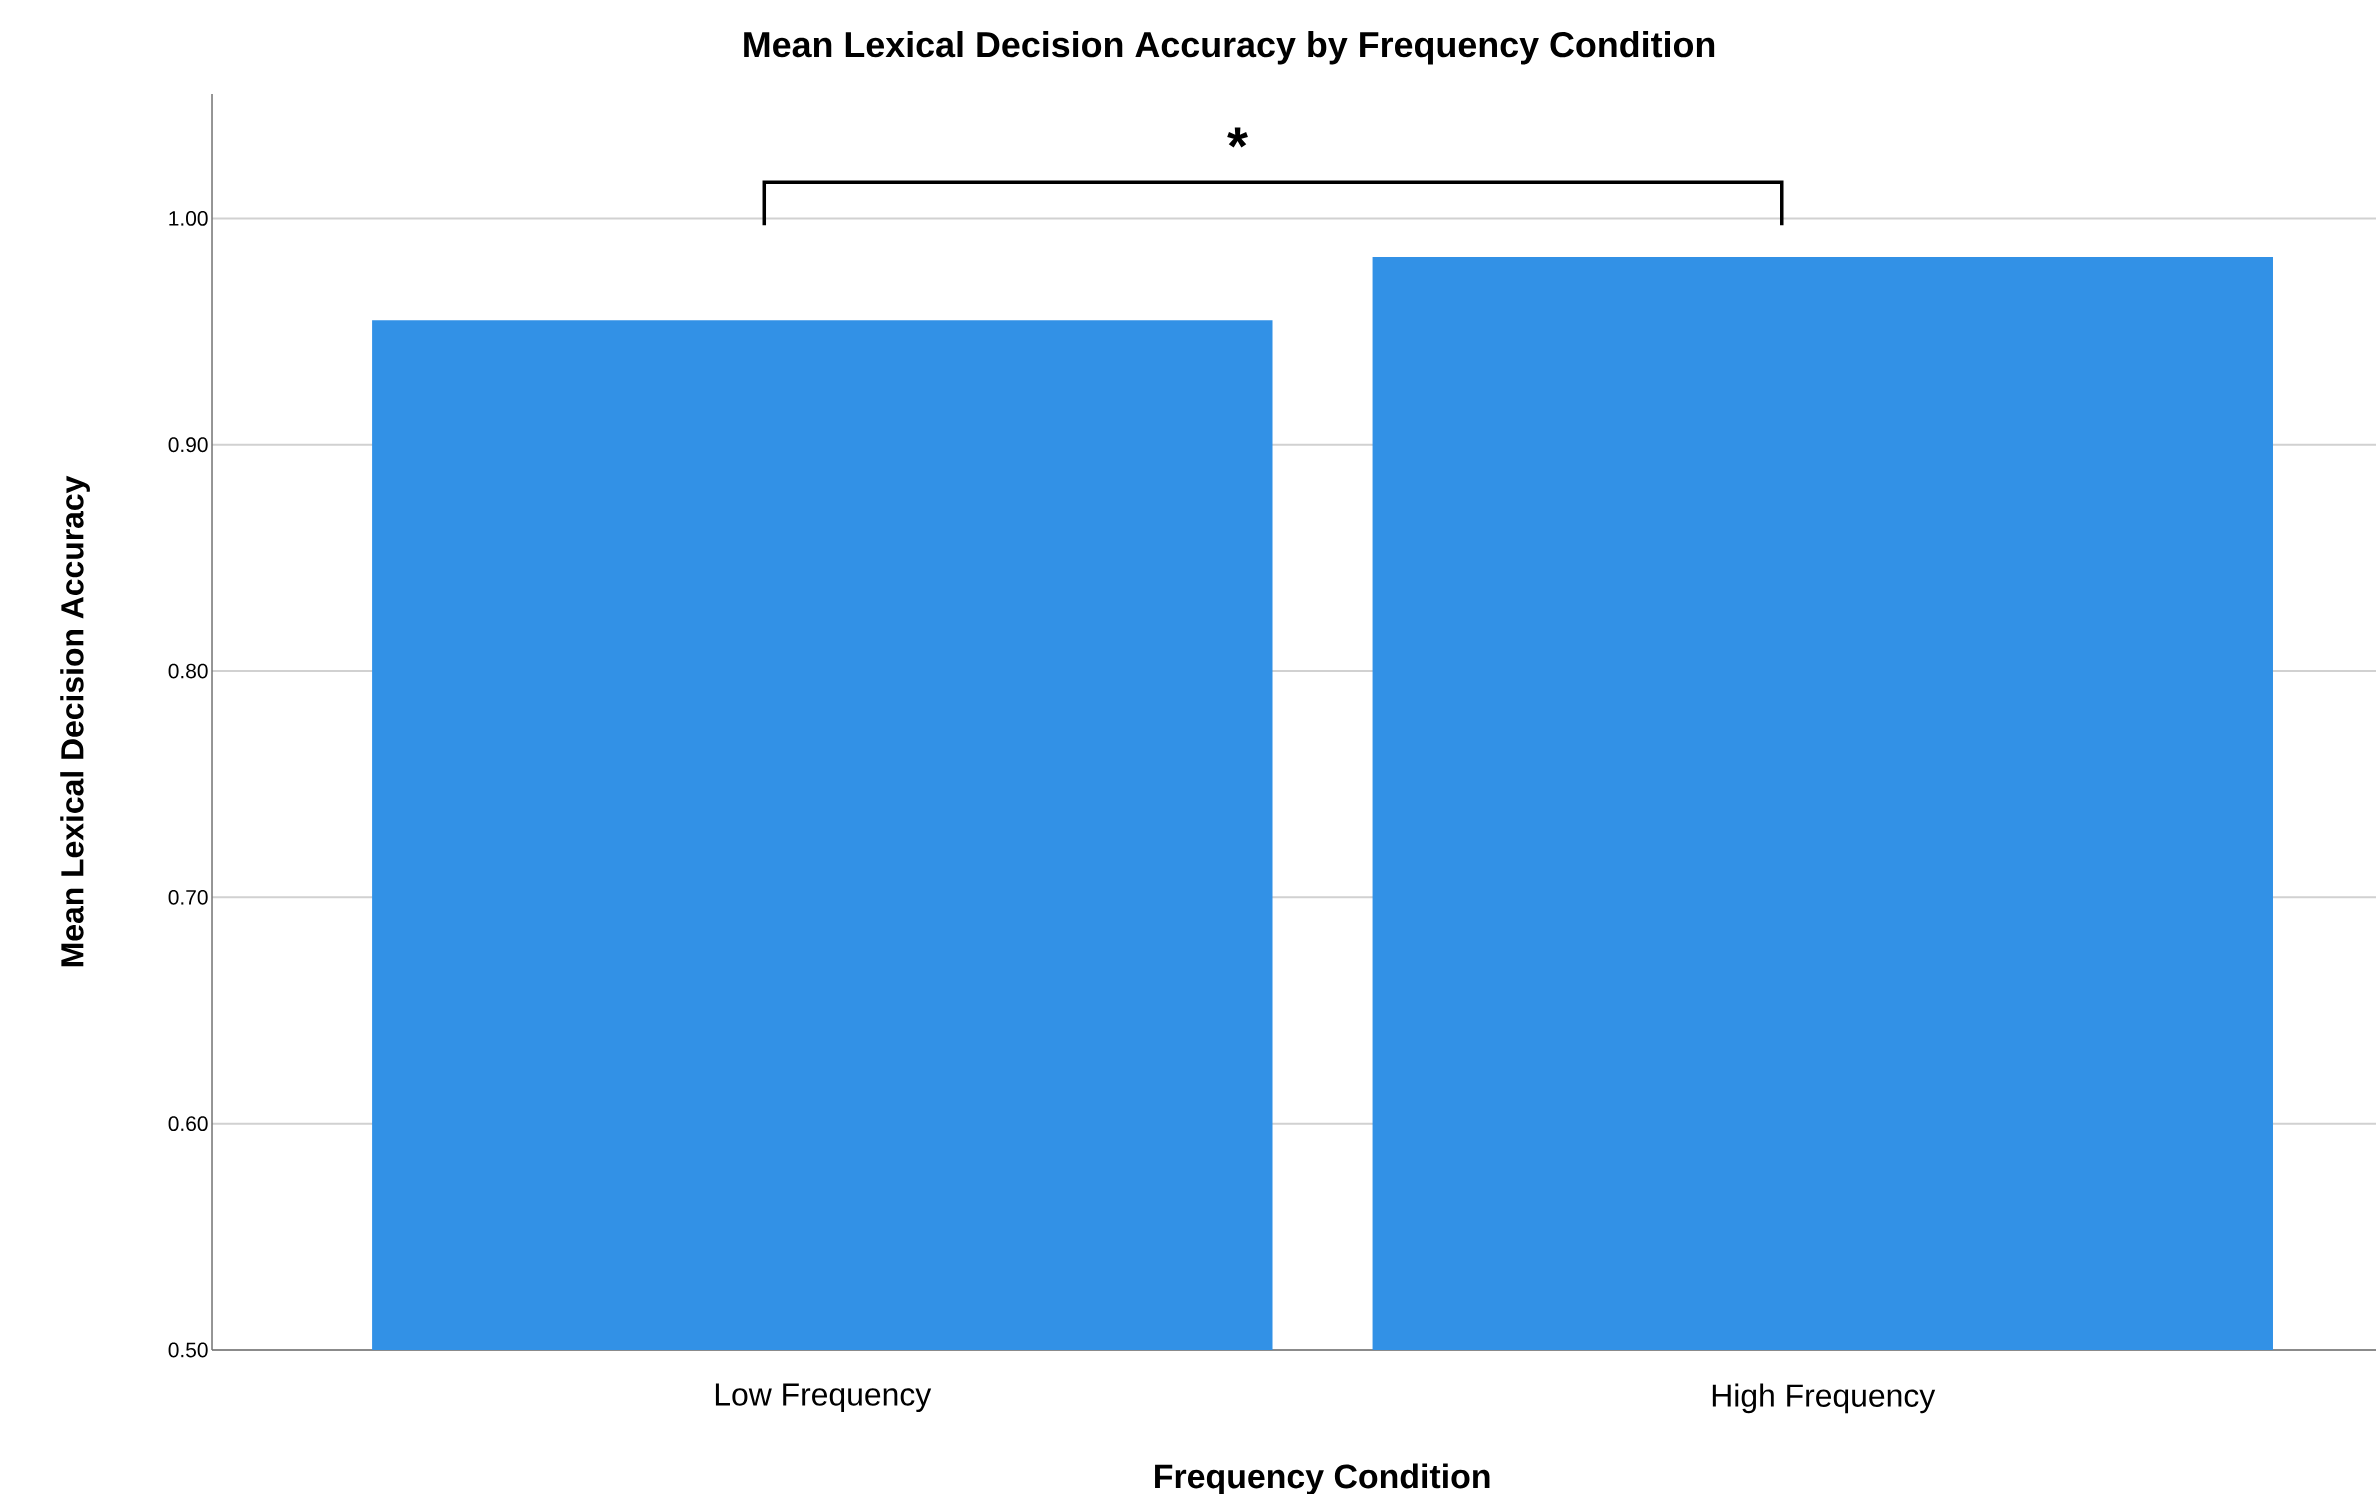 This screenshot has width=2376, height=1494. I want to click on x-tick-label: High Frequency, so click(1824, 1398).